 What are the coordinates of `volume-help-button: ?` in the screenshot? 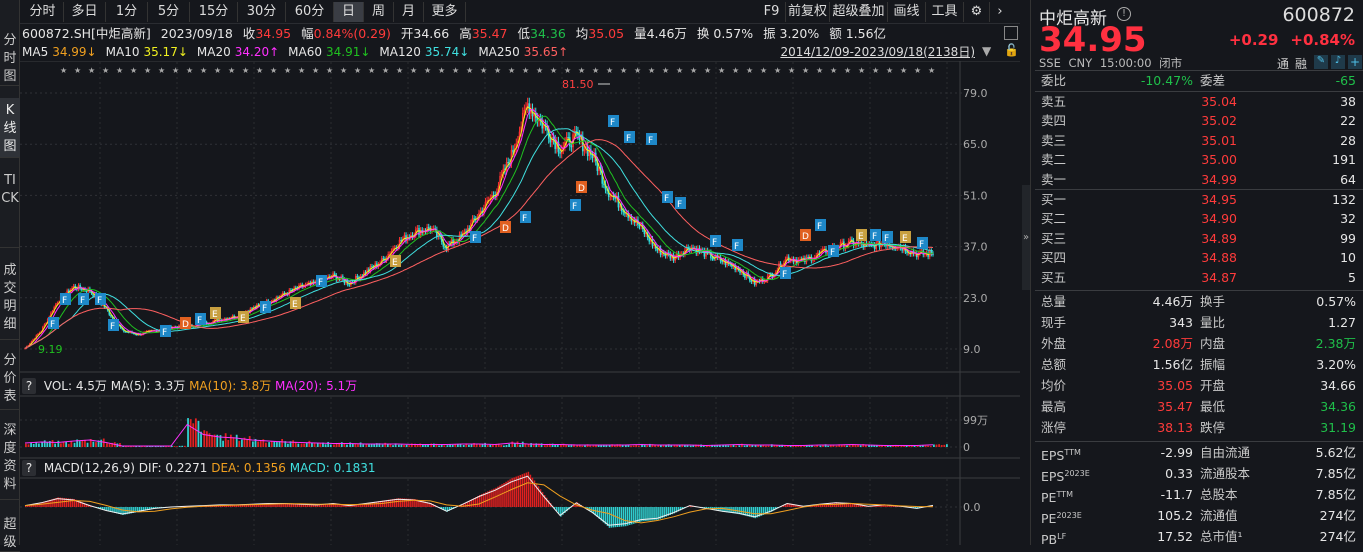 It's located at (29, 386).